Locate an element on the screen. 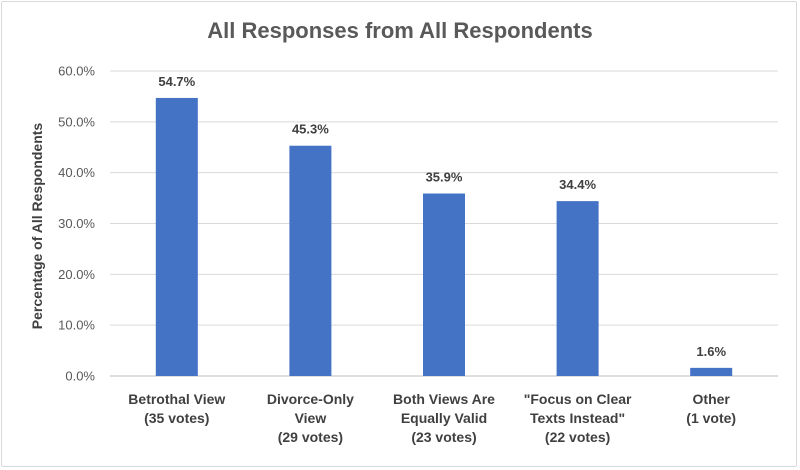 The image size is (800, 470). y-axis: 0.0% 10.0% 20.0% 30.0% 40.0% 50.0% 60.0% is located at coordinates (76, 224).